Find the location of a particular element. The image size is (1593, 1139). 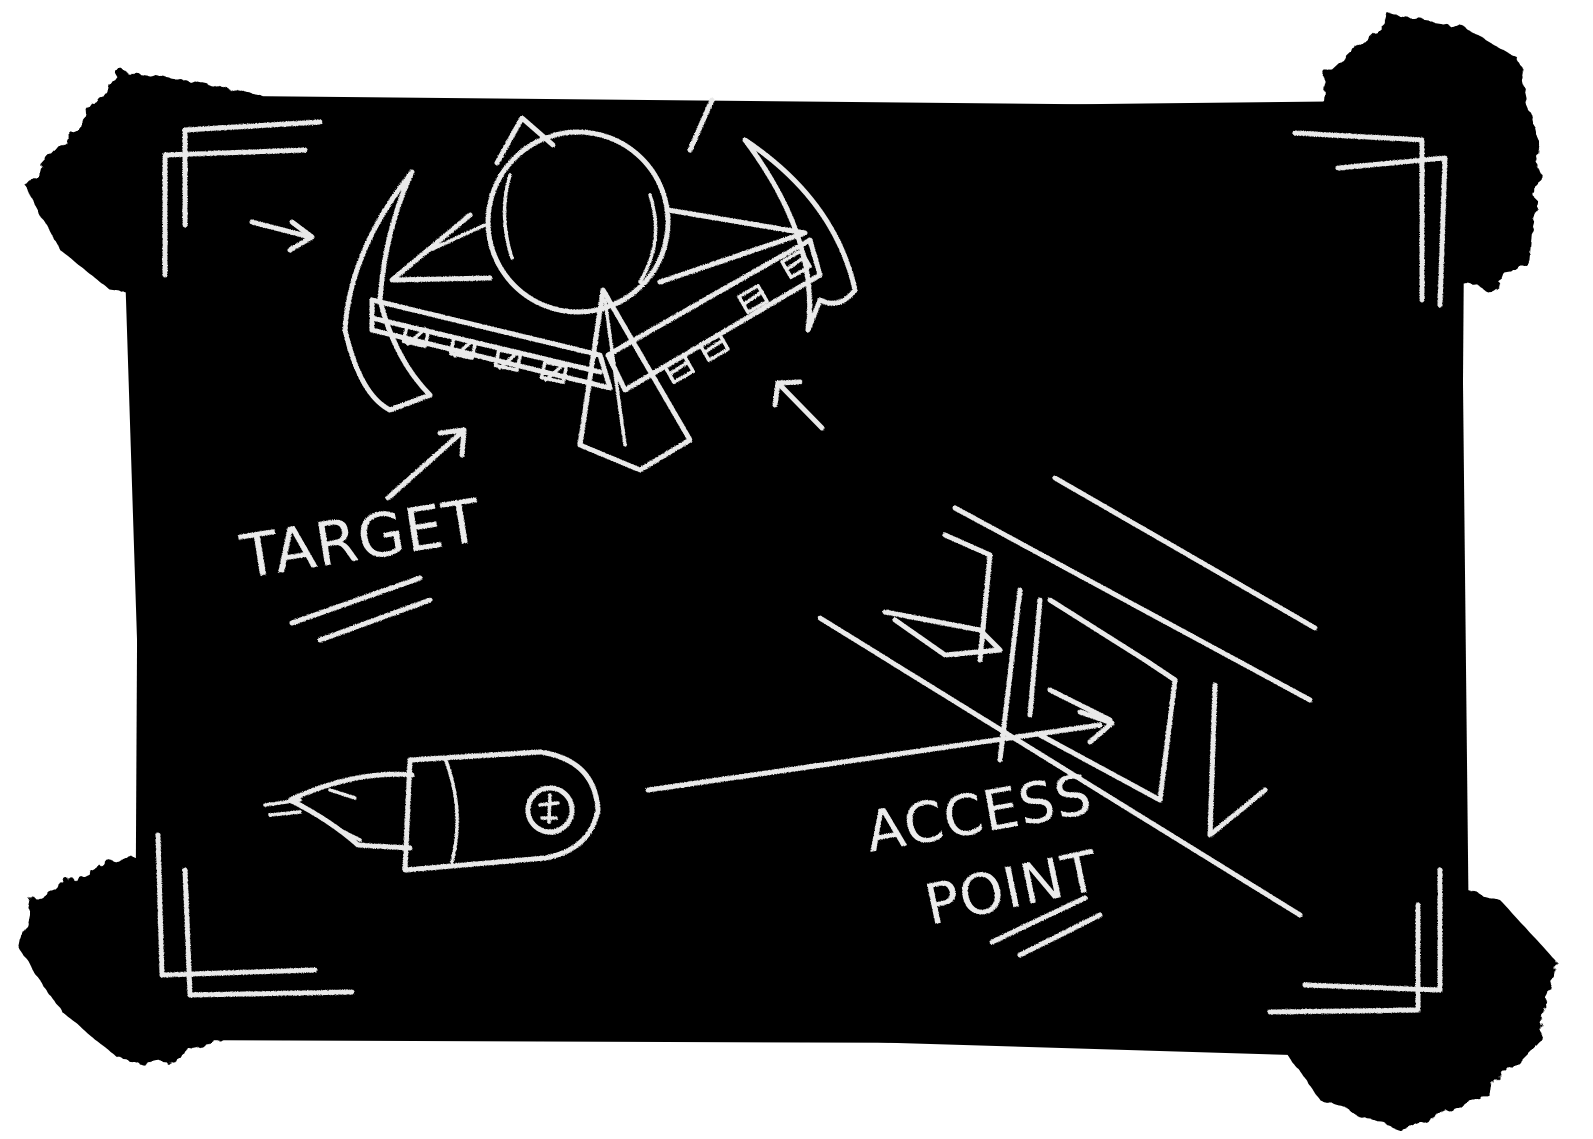

tape-bottom-left is located at coordinates (140, 957).